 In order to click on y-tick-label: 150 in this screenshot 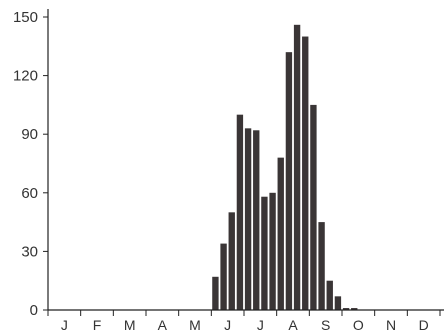, I will do `click(25, 17)`.